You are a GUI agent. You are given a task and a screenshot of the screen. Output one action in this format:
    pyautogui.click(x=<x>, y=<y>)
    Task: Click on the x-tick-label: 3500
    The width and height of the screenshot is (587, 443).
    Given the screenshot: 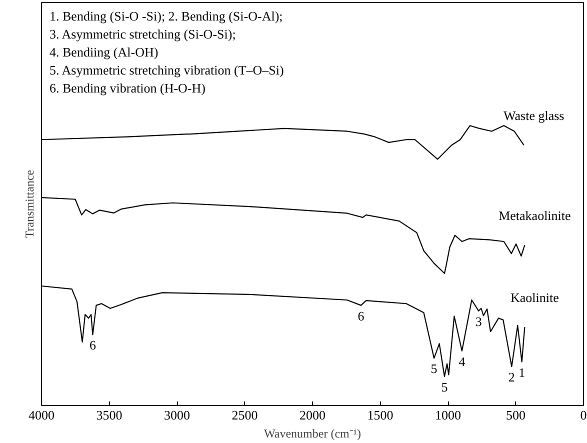 What is the action you would take?
    pyautogui.click(x=109, y=415)
    